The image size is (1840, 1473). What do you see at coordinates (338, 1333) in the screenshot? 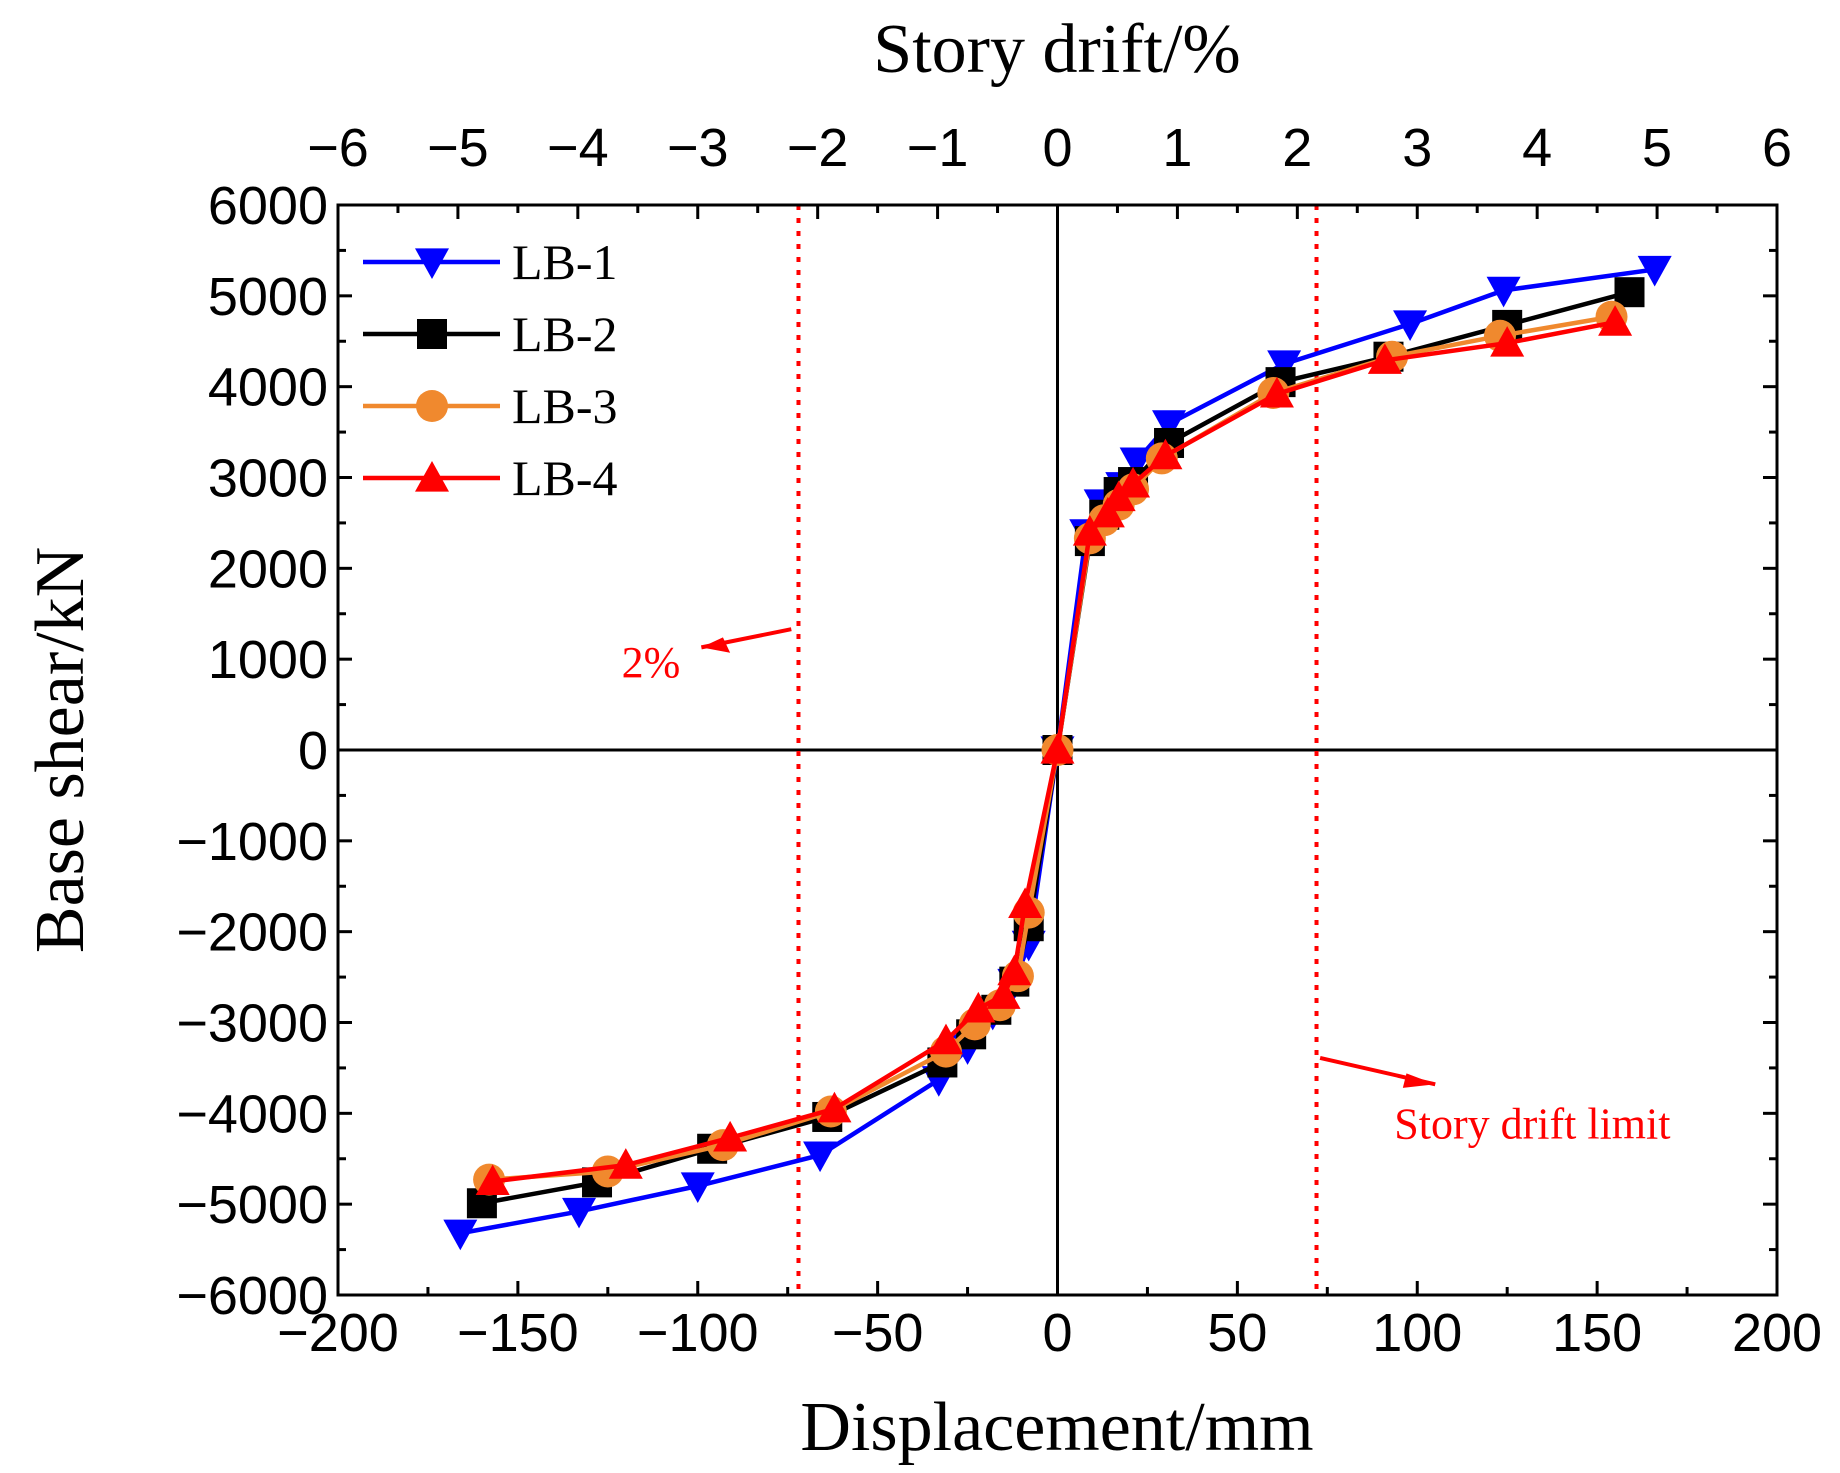
I see `x-tick-label-0: −200` at bounding box center [338, 1333].